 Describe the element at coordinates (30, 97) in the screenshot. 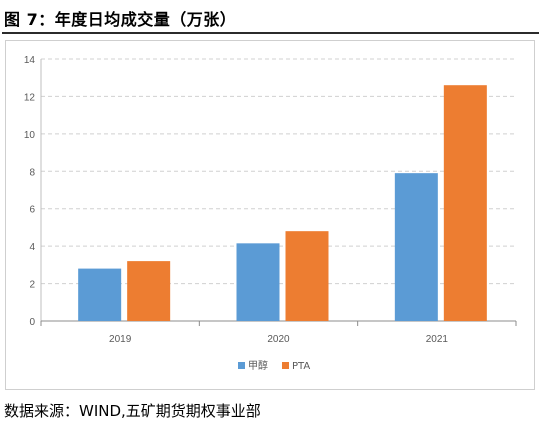

I see `y-tick-label: 12` at that location.